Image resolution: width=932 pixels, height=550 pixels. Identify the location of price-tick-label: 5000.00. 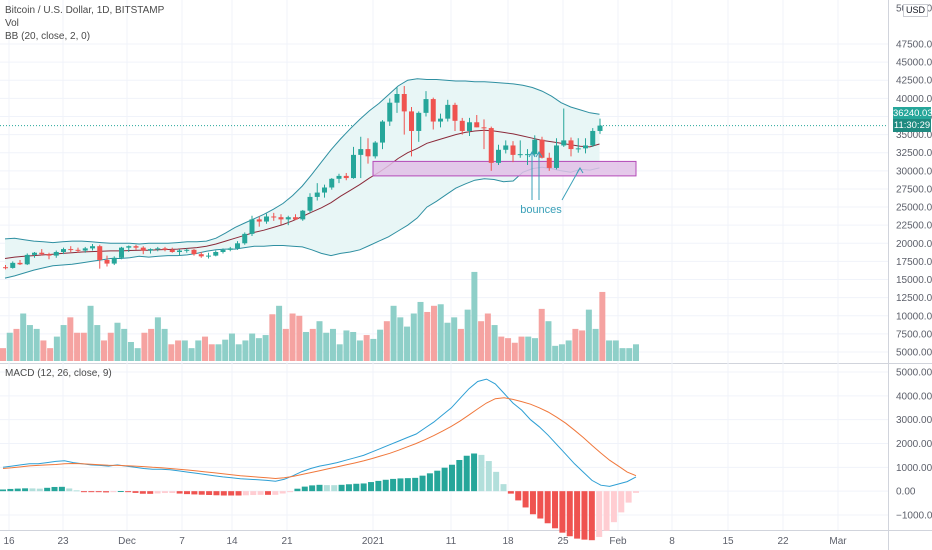
(914, 353).